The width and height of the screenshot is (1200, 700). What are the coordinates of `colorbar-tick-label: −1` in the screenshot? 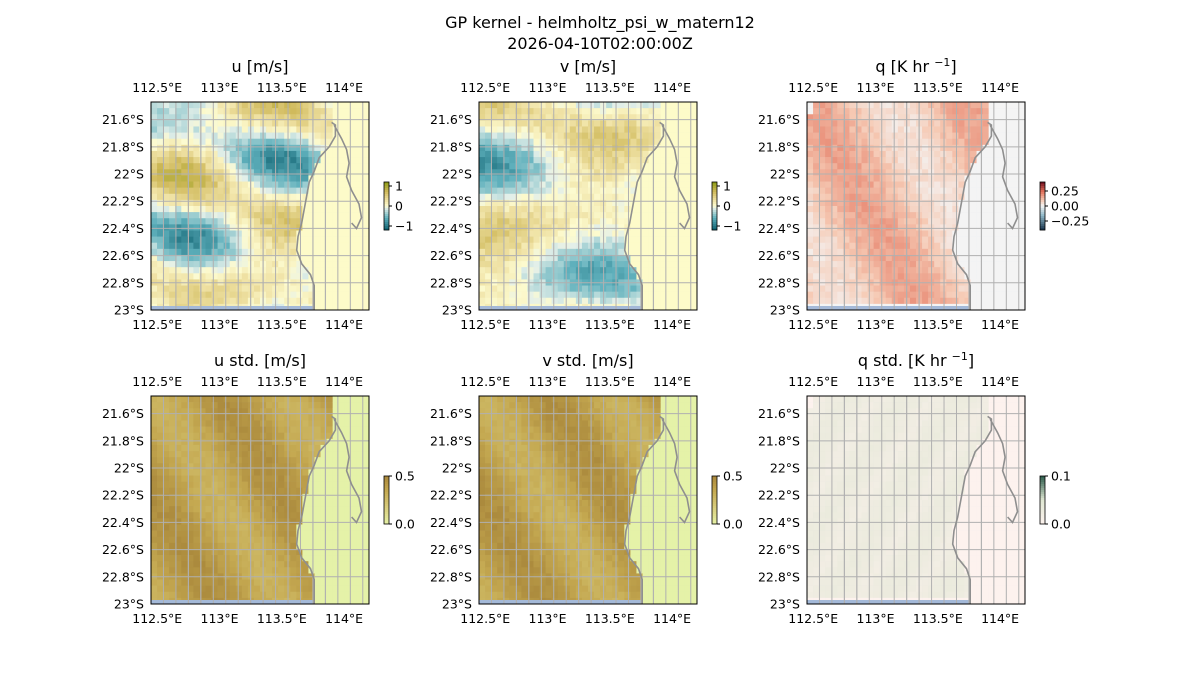 It's located at (732, 226).